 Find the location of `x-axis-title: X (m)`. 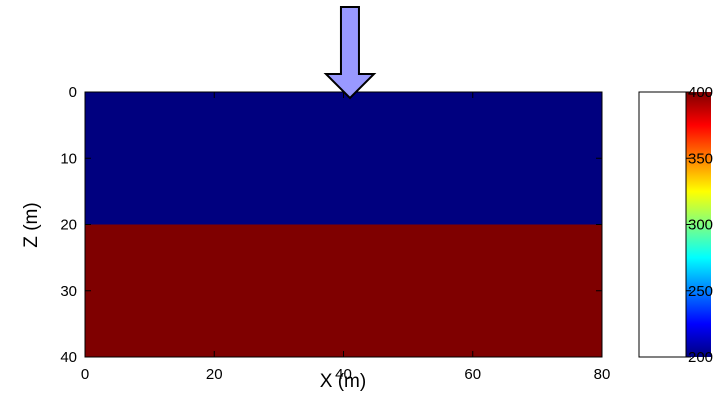

x-axis-title: X (m) is located at coordinates (343, 381).